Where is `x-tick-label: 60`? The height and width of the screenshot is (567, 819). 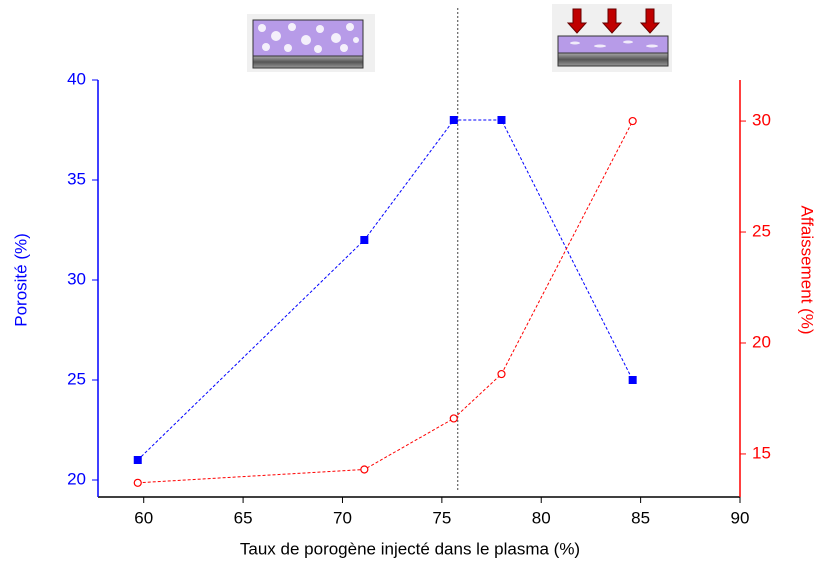 x-tick-label: 60 is located at coordinates (143, 517).